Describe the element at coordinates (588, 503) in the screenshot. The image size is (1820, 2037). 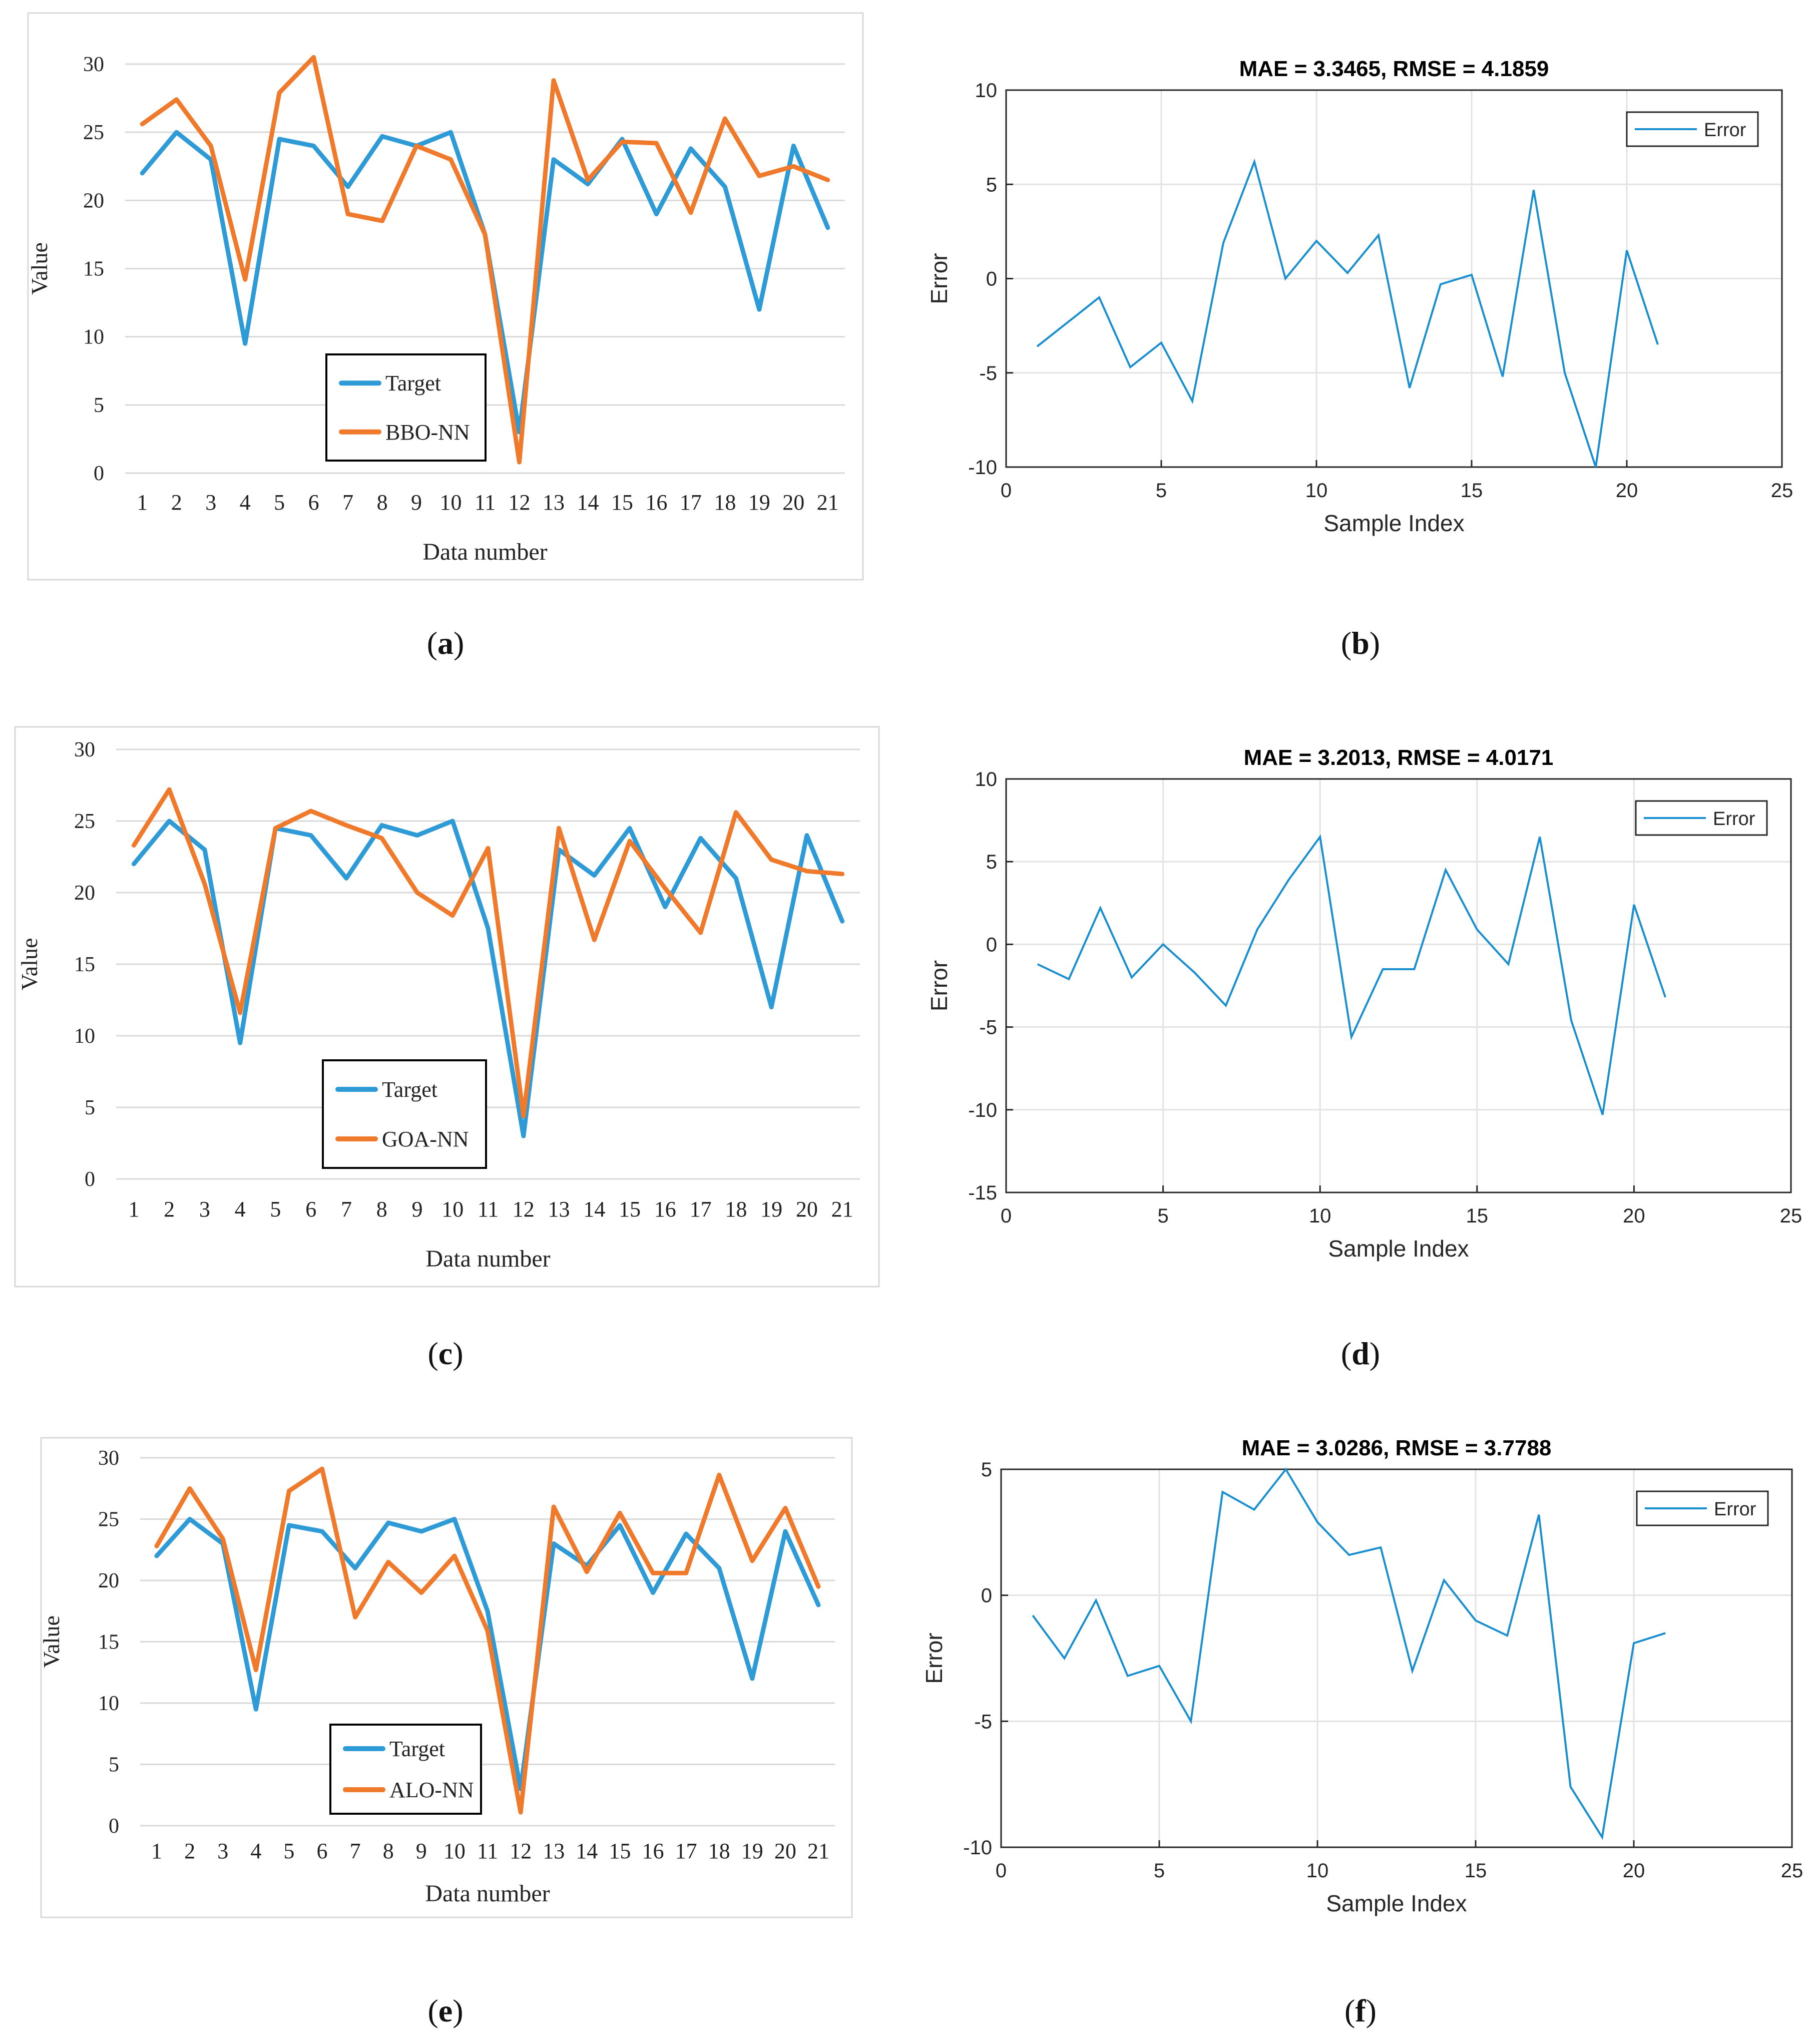
I see `x-tick-label: 14` at that location.